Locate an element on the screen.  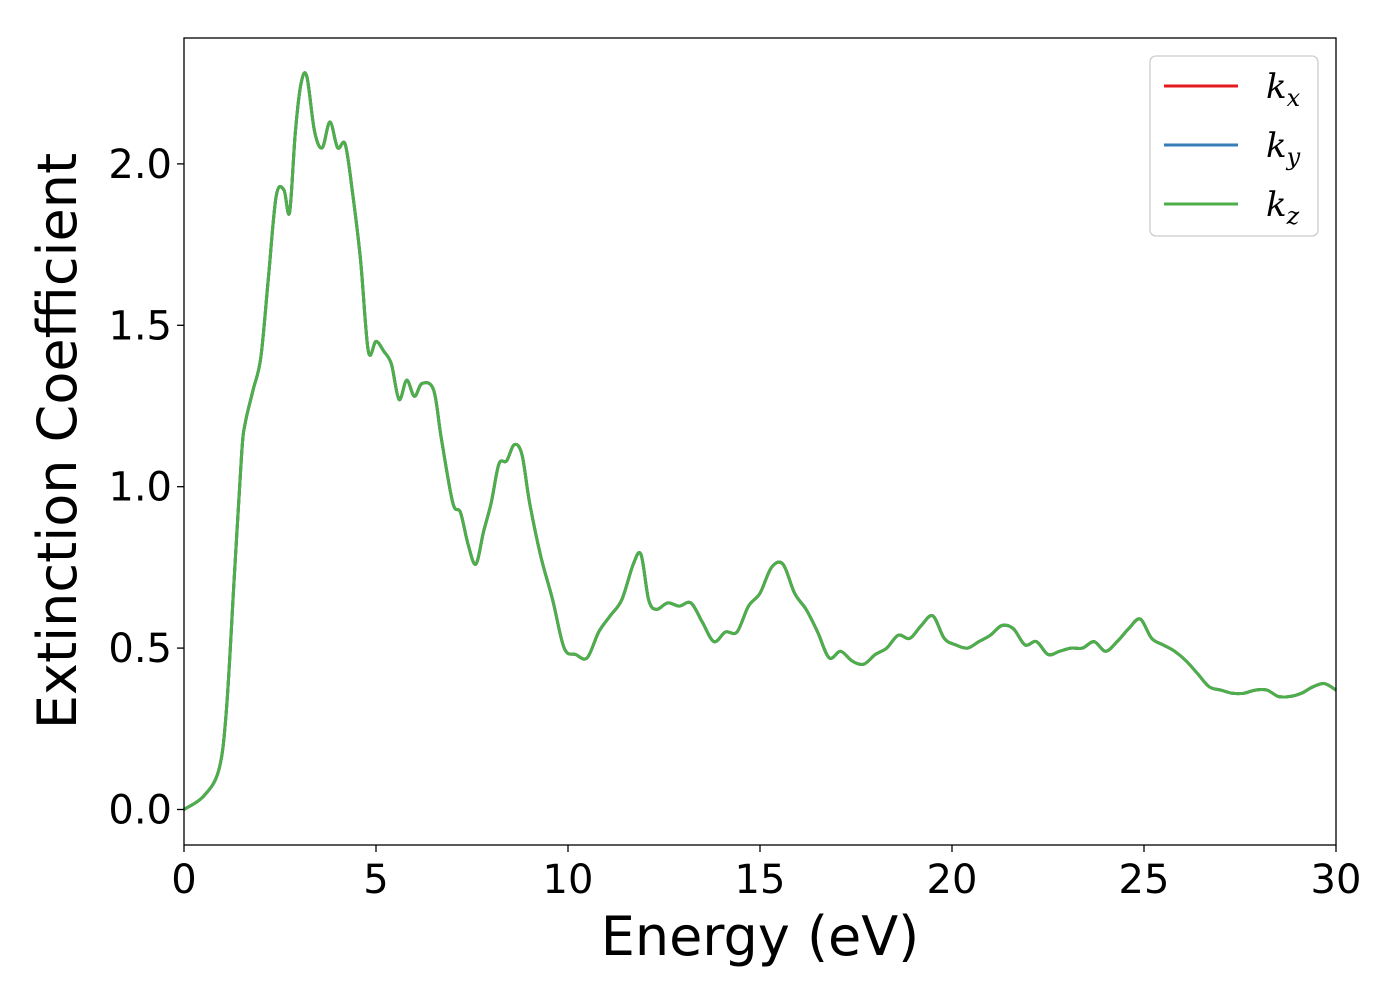
legend-label-ky: ky is located at coordinates (1283, 148).